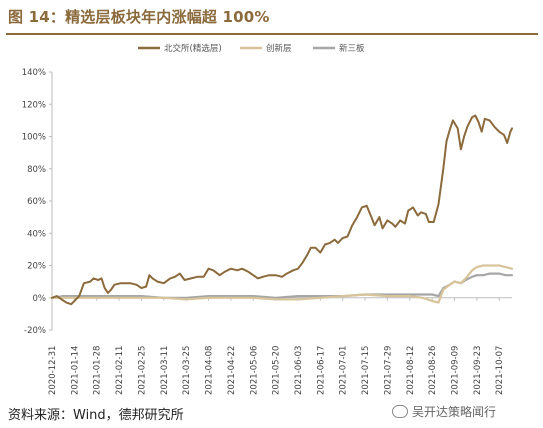 This screenshot has width=543, height=428. What do you see at coordinates (411, 370) in the screenshot?
I see `x-tick-label: 2021-08-12` at bounding box center [411, 370].